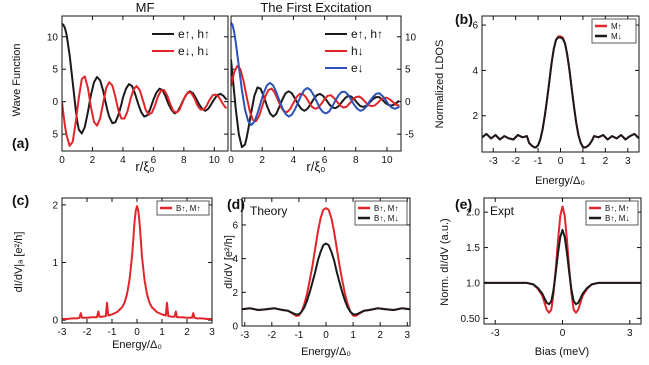  What do you see at coordinates (55, 263) in the screenshot?
I see `y-tick-label: 1` at bounding box center [55, 263].